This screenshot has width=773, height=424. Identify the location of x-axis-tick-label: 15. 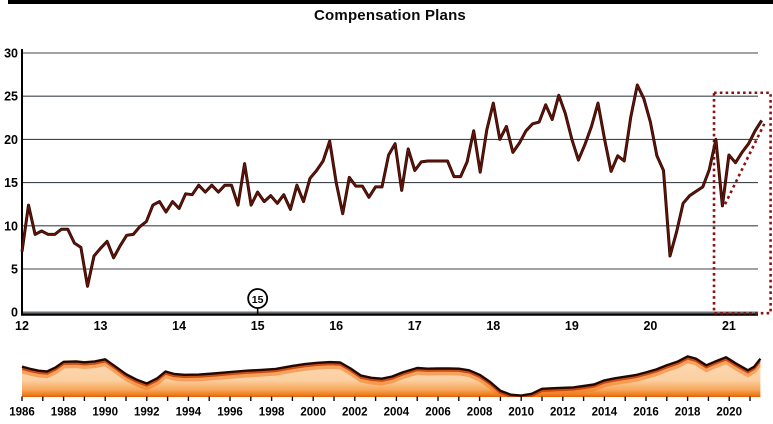
(258, 326).